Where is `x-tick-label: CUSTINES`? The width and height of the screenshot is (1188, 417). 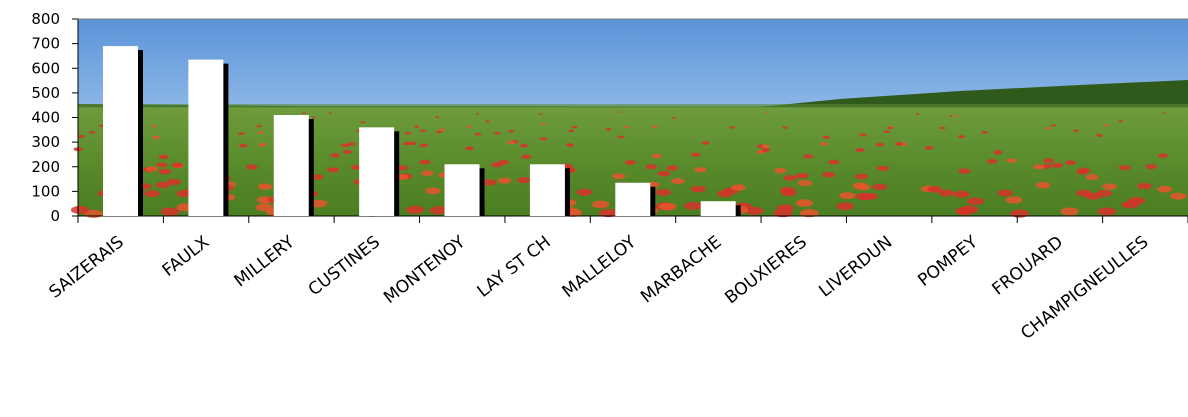 x-tick-label: CUSTINES is located at coordinates (344, 266).